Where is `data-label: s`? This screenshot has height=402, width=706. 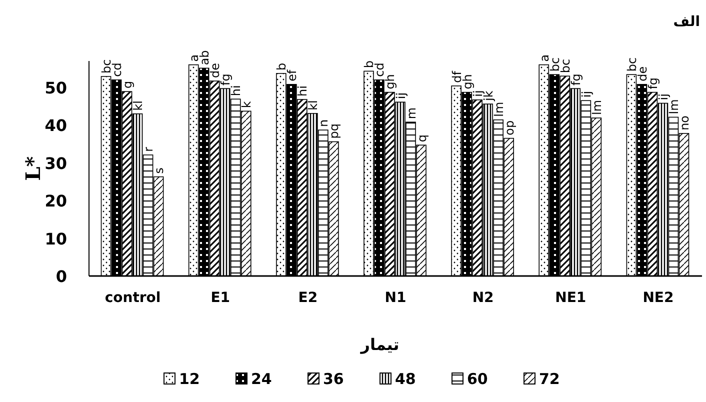
data-label: s is located at coordinates (159, 171).